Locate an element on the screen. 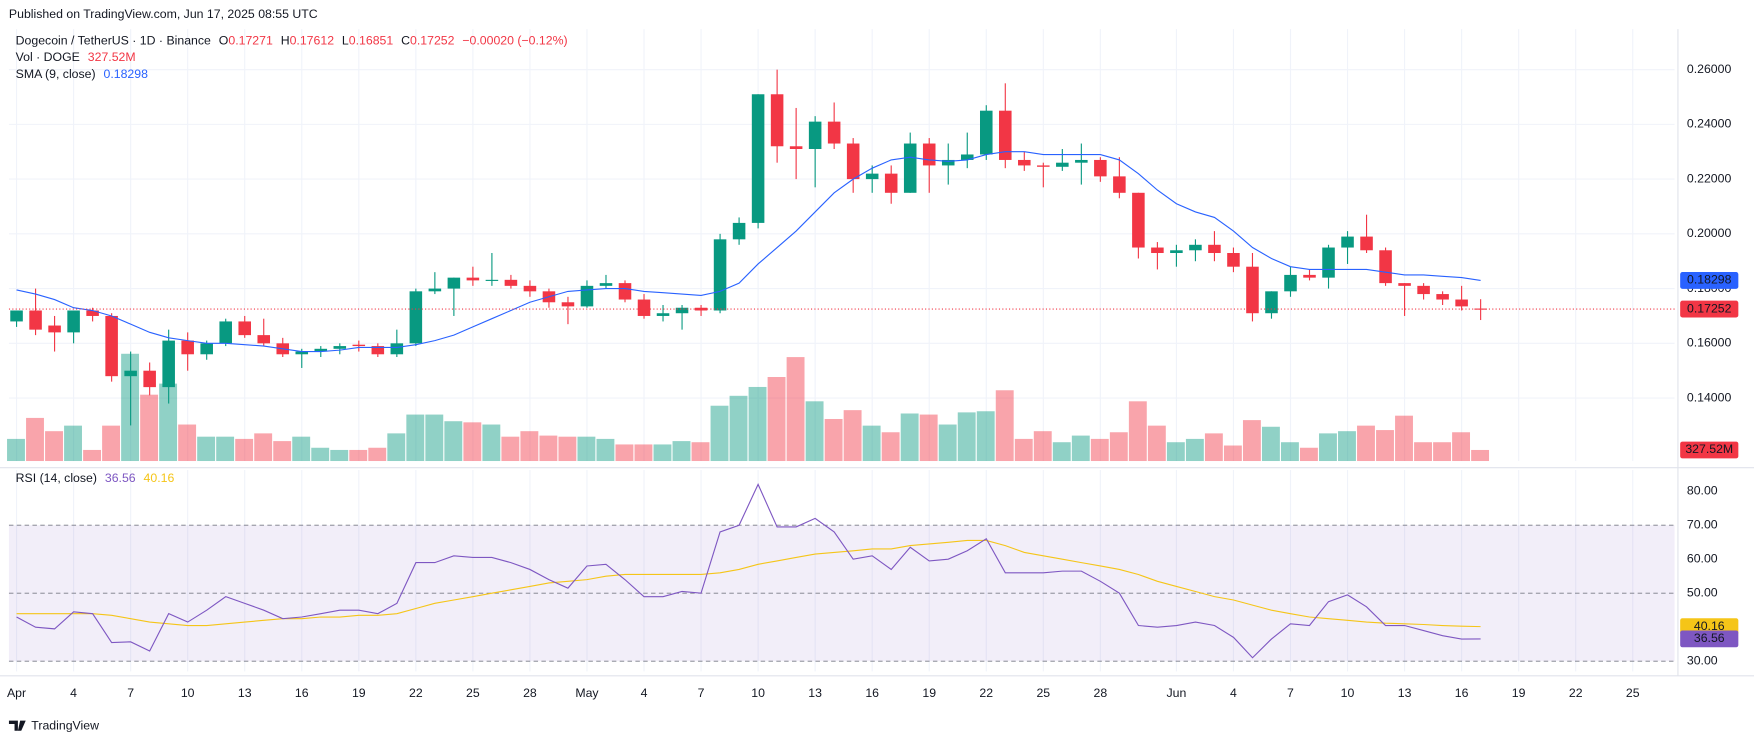 This screenshot has height=743, width=1754. rsi-value: 36.56 is located at coordinates (120, 478).